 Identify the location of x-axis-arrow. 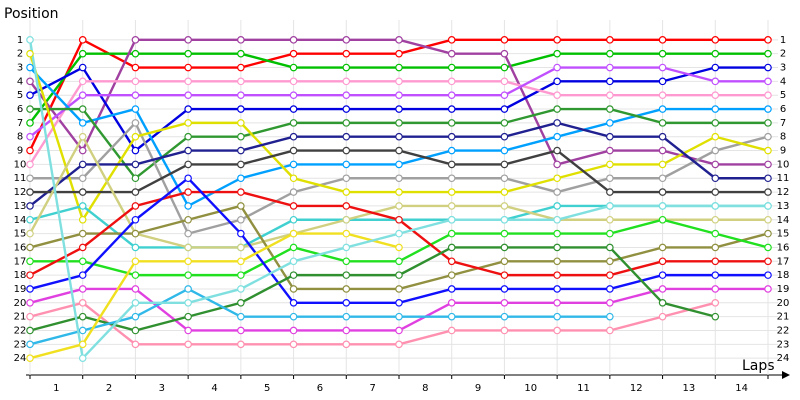
(786, 375).